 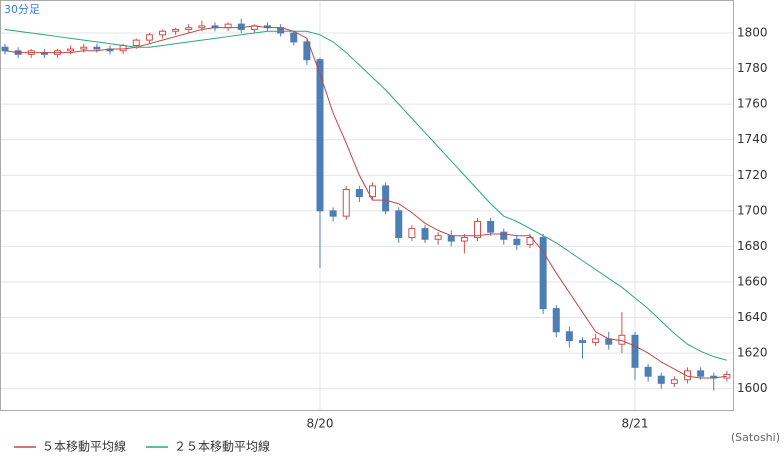 I want to click on y-tick-label: 1720, so click(x=752, y=175).